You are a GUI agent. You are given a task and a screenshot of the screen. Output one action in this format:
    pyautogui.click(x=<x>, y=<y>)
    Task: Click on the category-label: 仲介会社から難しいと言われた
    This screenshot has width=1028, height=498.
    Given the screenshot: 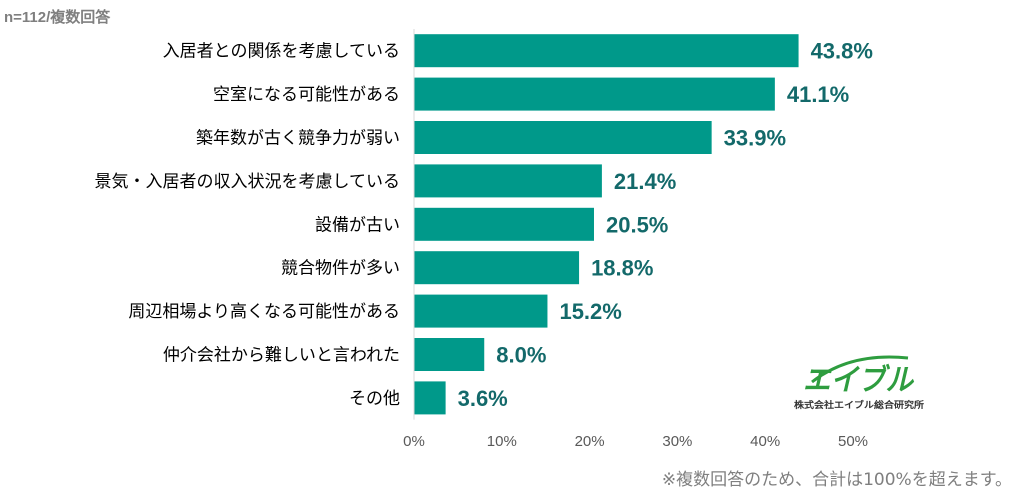 What is the action you would take?
    pyautogui.click(x=281, y=356)
    